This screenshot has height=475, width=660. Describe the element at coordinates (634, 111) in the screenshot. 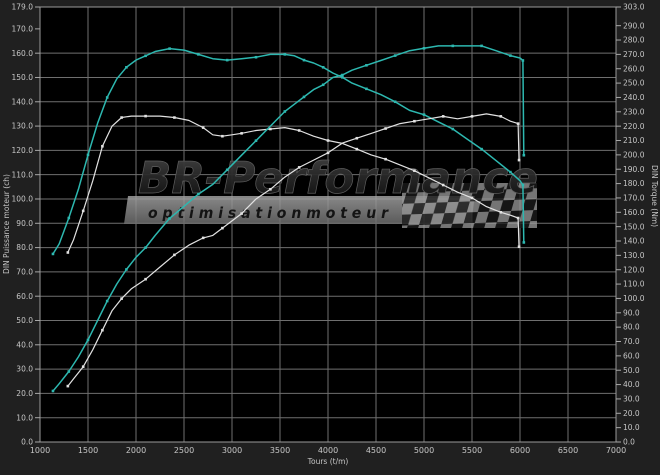

I see `right-tick-label: 230.0` at that location.